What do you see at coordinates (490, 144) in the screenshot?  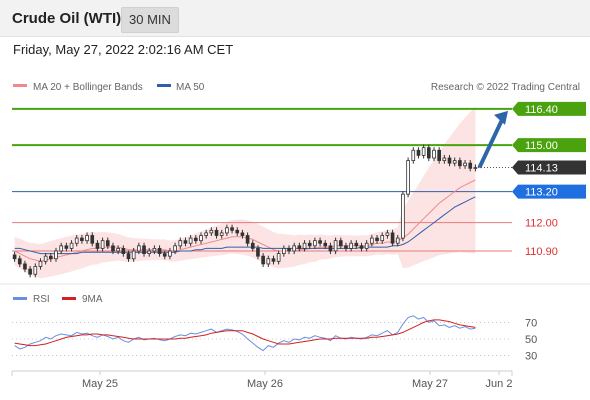 I see `forecast-arrow-shaft` at bounding box center [490, 144].